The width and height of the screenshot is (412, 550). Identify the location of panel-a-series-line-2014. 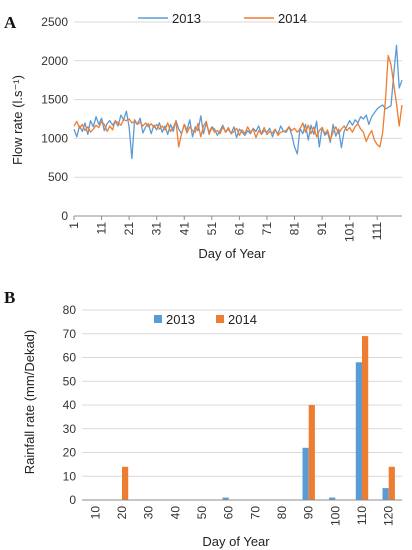
(238, 101).